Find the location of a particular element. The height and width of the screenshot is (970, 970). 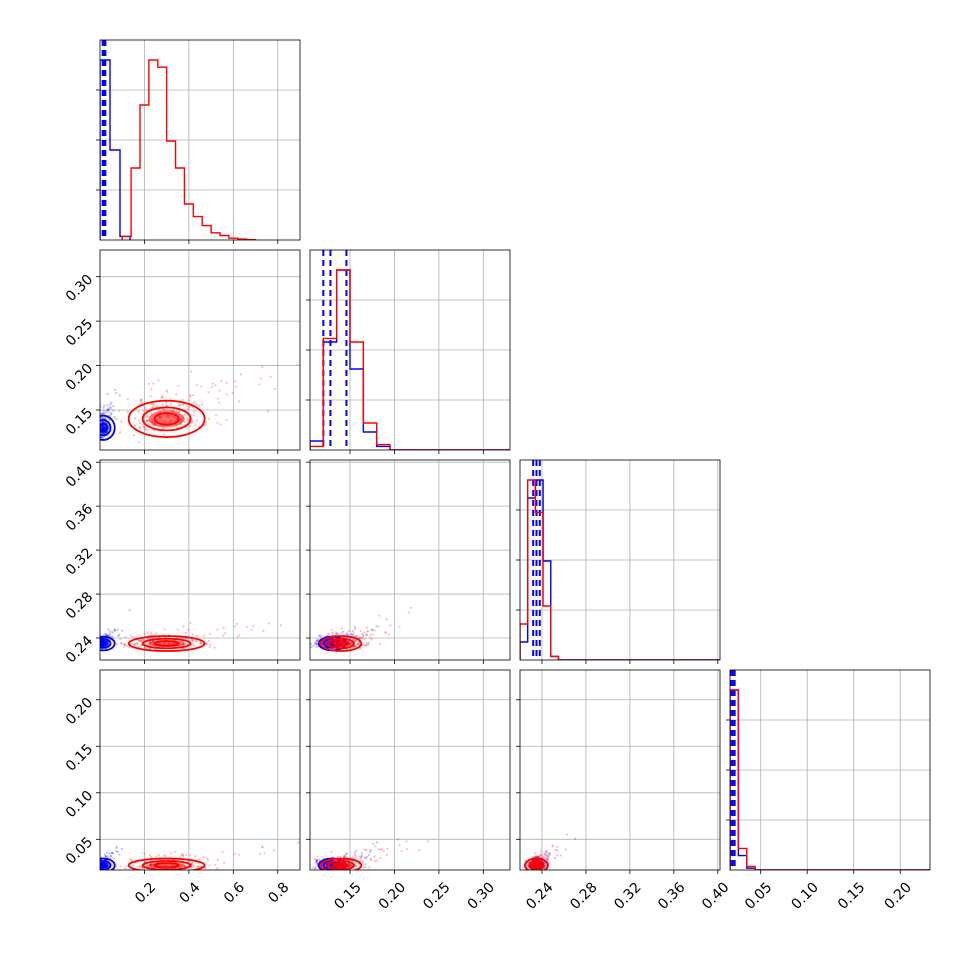

x-tick-label: 0.8 is located at coordinates (278, 892).